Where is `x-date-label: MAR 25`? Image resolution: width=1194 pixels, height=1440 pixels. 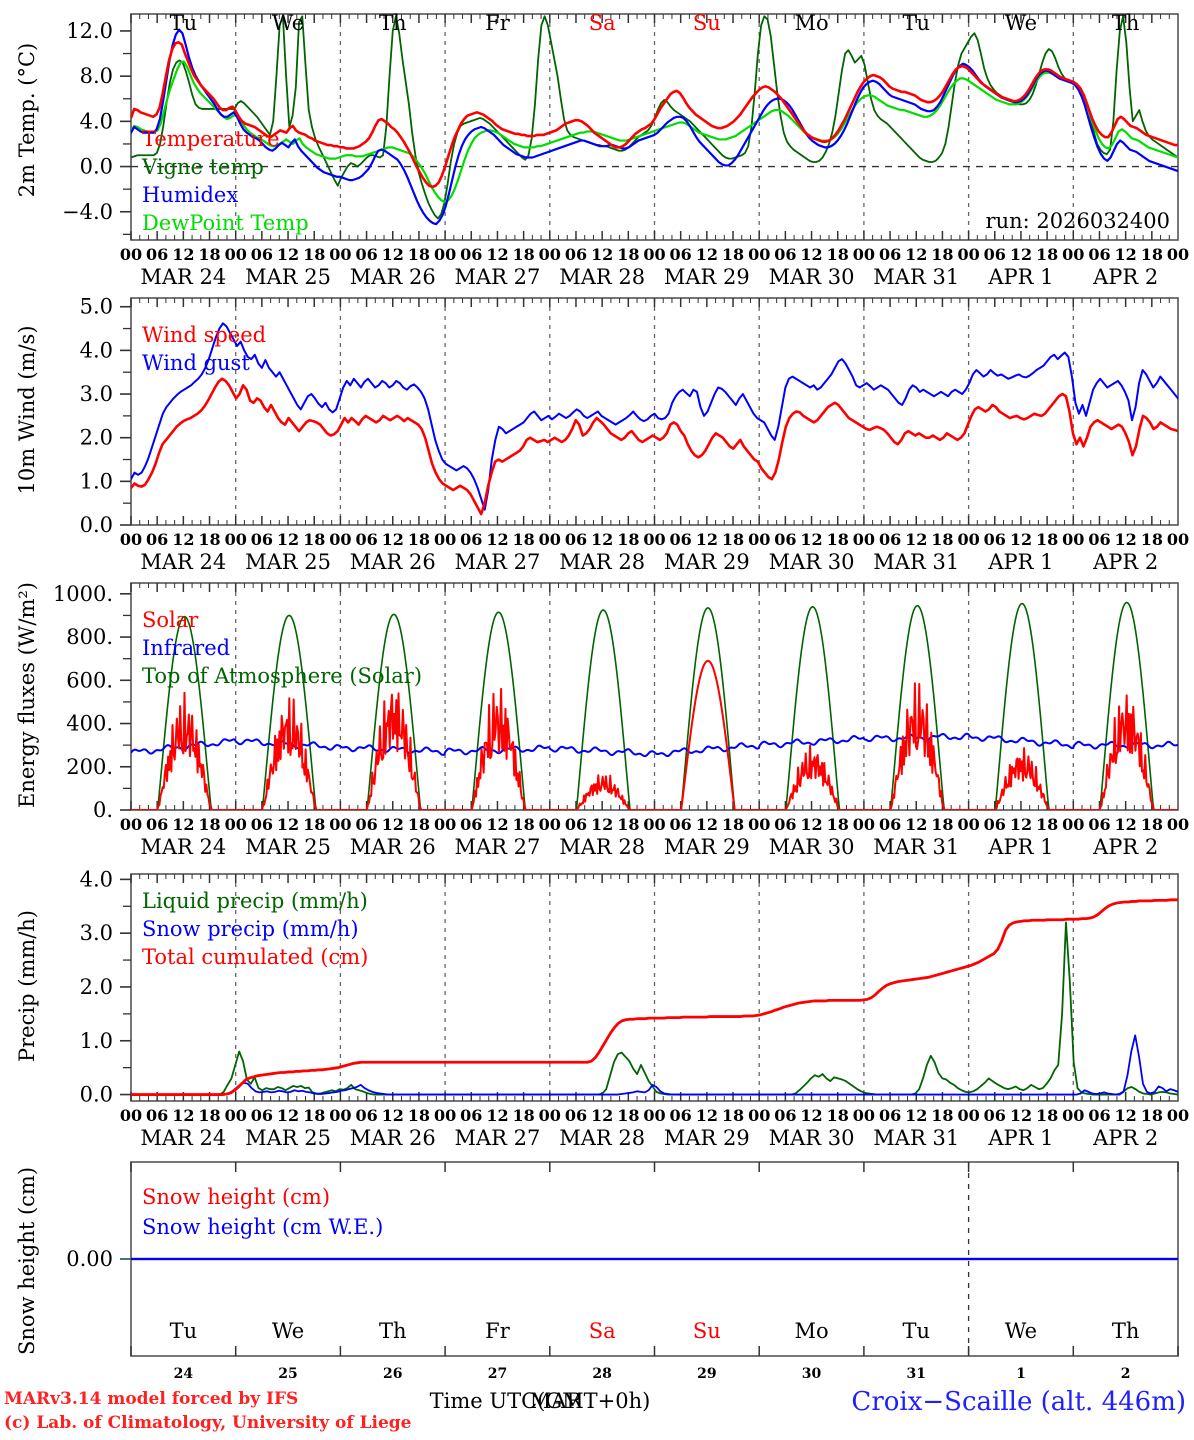 x-date-label: MAR 25 is located at coordinates (288, 562).